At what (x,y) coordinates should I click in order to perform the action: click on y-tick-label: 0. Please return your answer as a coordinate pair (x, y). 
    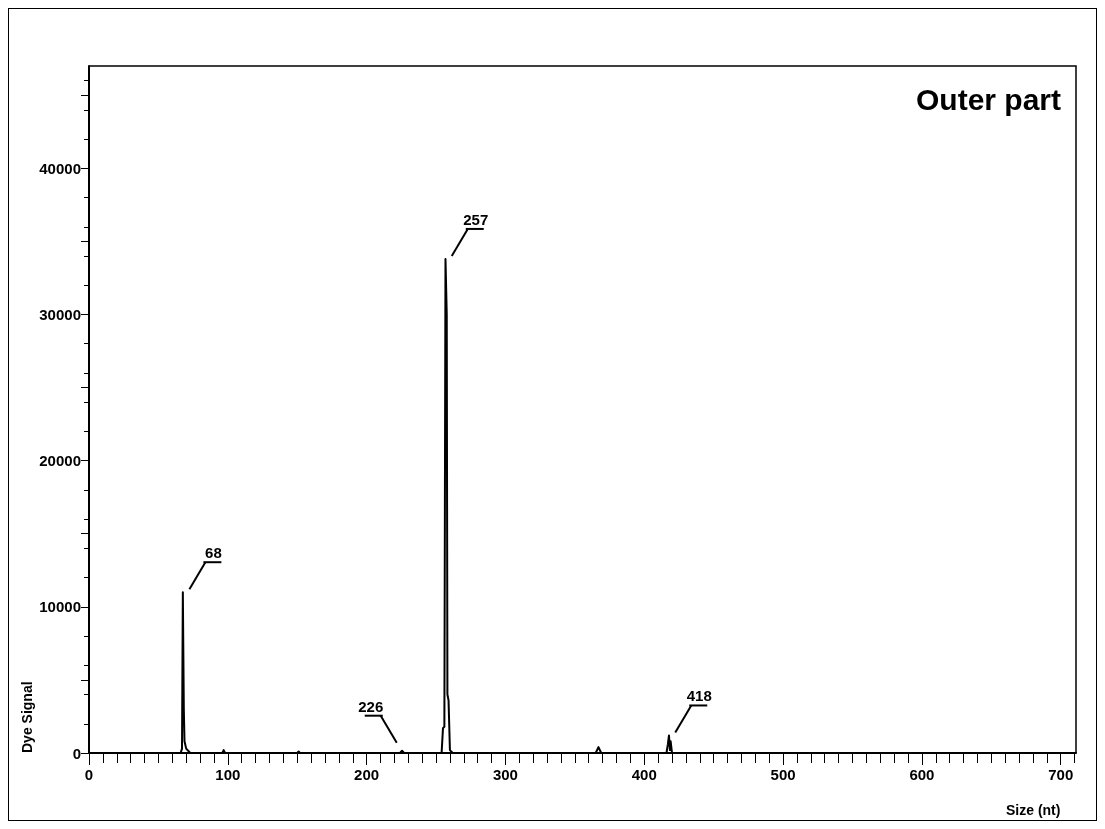
    Looking at the image, I should click on (76, 753).